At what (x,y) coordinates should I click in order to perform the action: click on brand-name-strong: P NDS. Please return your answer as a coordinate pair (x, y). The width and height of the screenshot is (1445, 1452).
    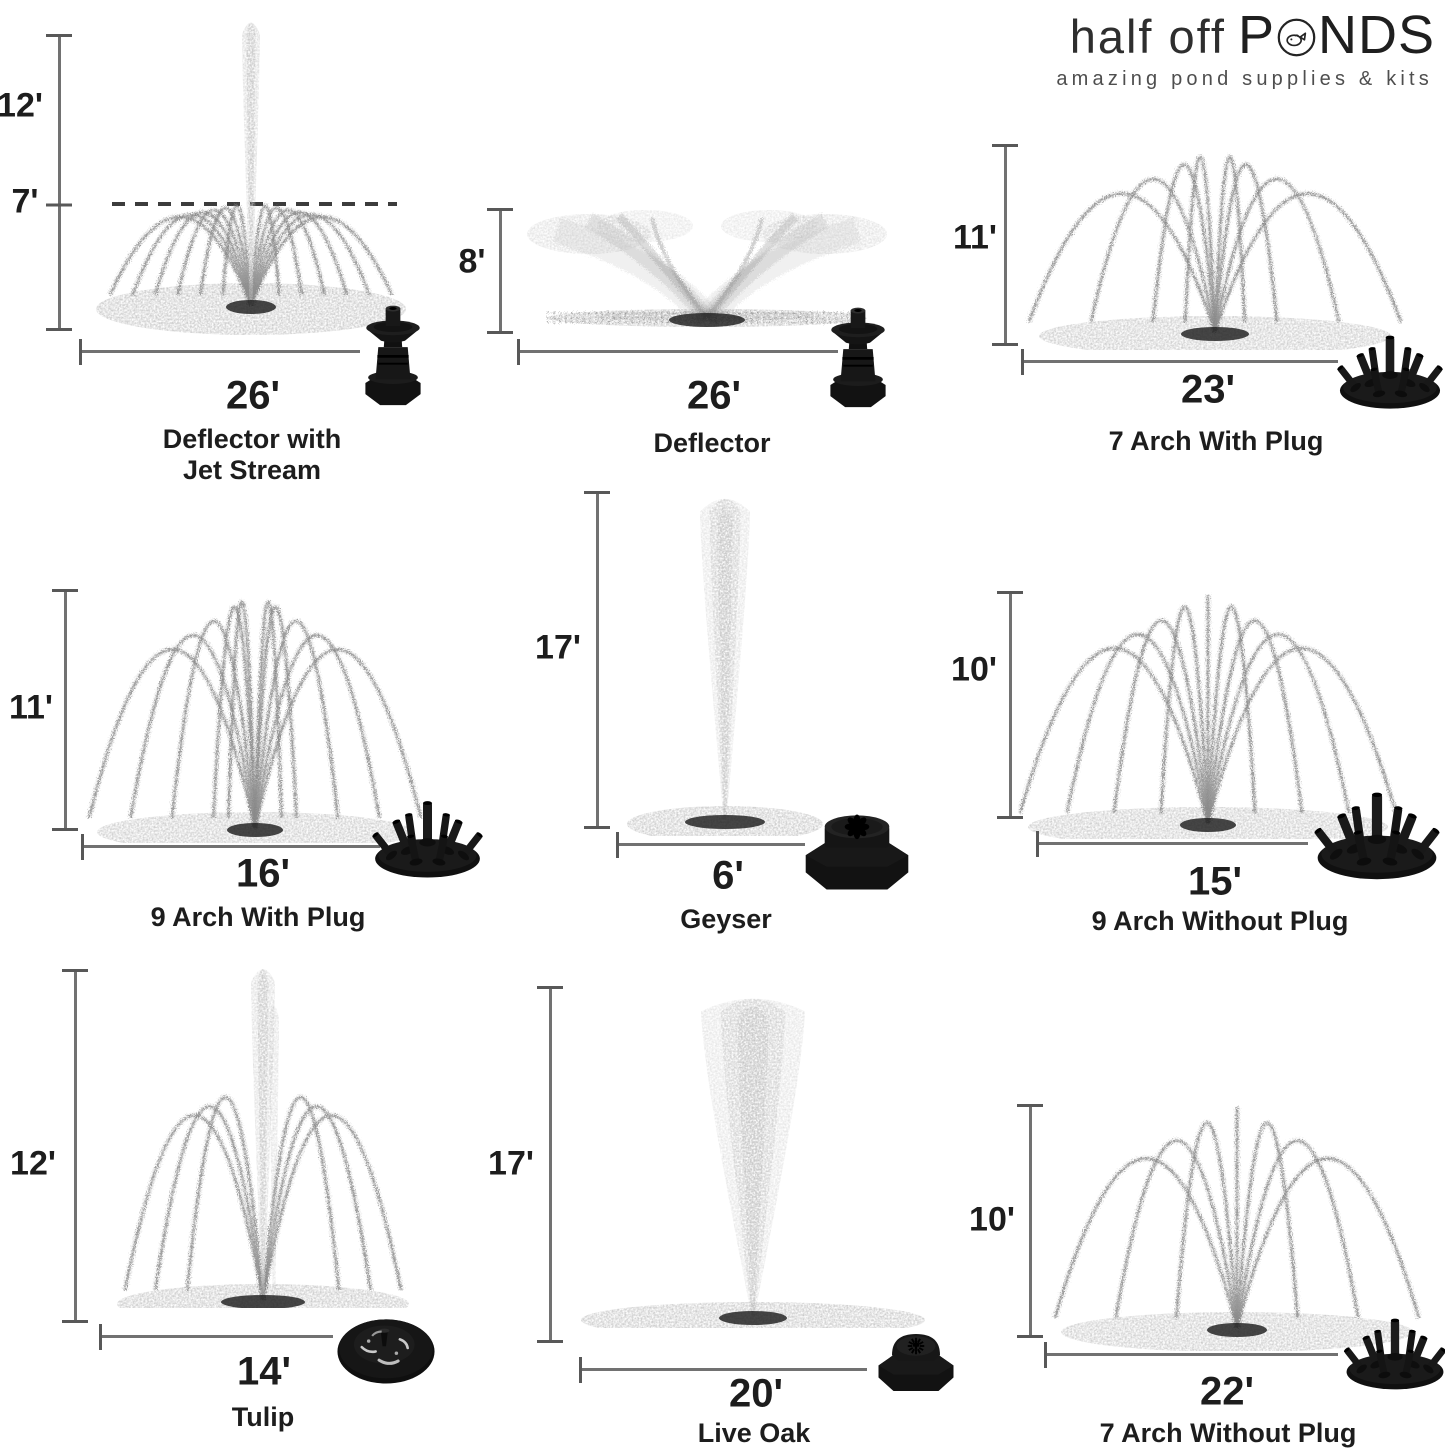
    Looking at the image, I should click on (1336, 35).